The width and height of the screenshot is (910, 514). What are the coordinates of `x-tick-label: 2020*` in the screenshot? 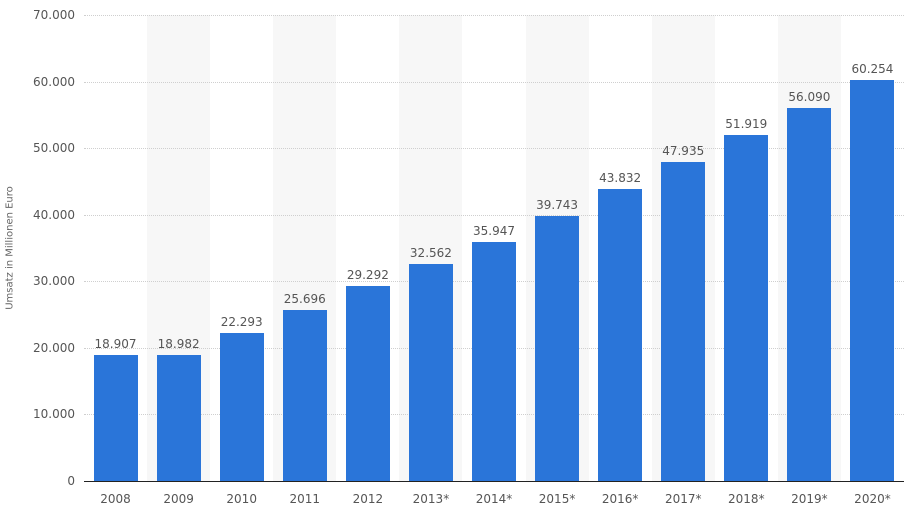 It's located at (872, 499).